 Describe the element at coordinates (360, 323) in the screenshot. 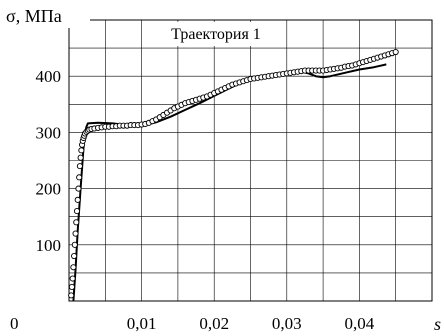

I see `x-tick-label: 0,04` at that location.